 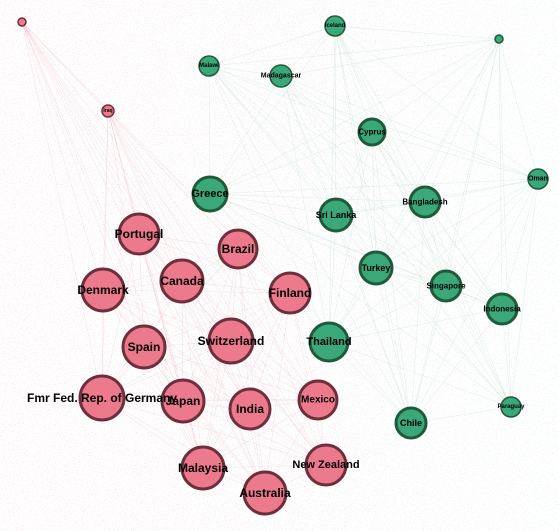 I want to click on node-mexico, so click(x=318, y=400).